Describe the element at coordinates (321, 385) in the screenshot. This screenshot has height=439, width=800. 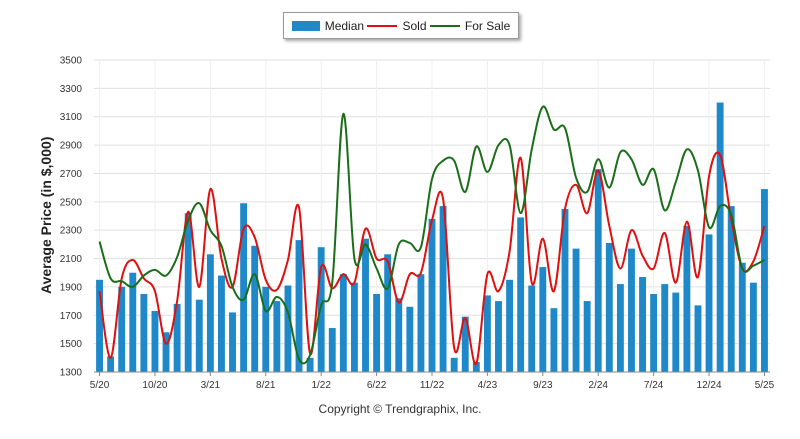
I see `x-tick-label: 1/22` at that location.